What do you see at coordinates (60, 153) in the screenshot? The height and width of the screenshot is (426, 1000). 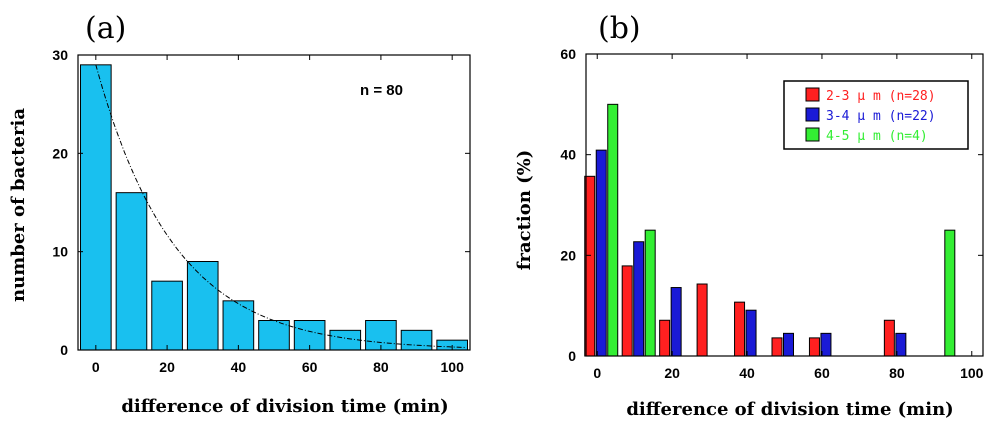 I see `panel-a-y-tick-label: 20` at bounding box center [60, 153].